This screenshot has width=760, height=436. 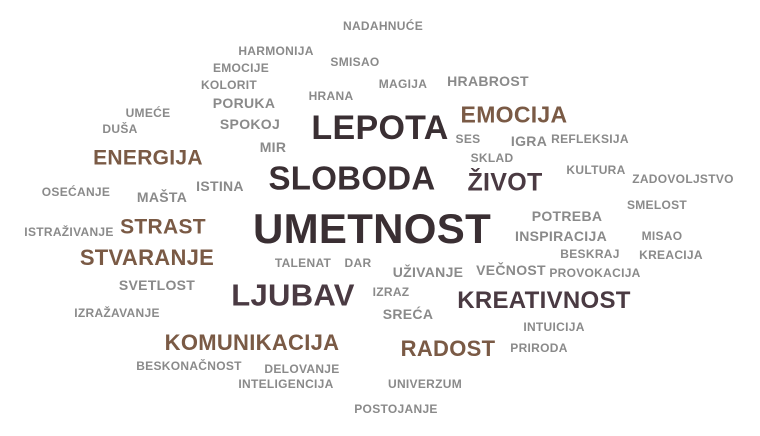 I want to click on word: KREATIVNOST, so click(x=544, y=300).